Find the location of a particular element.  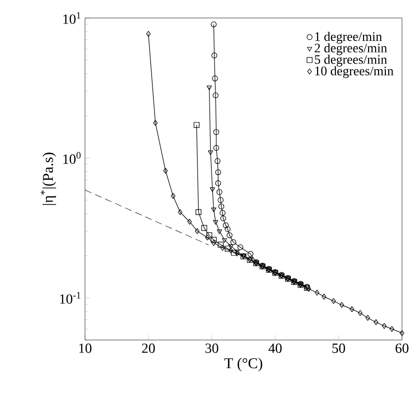

legend-label: 5 degrees/min is located at coordinates (350, 60).